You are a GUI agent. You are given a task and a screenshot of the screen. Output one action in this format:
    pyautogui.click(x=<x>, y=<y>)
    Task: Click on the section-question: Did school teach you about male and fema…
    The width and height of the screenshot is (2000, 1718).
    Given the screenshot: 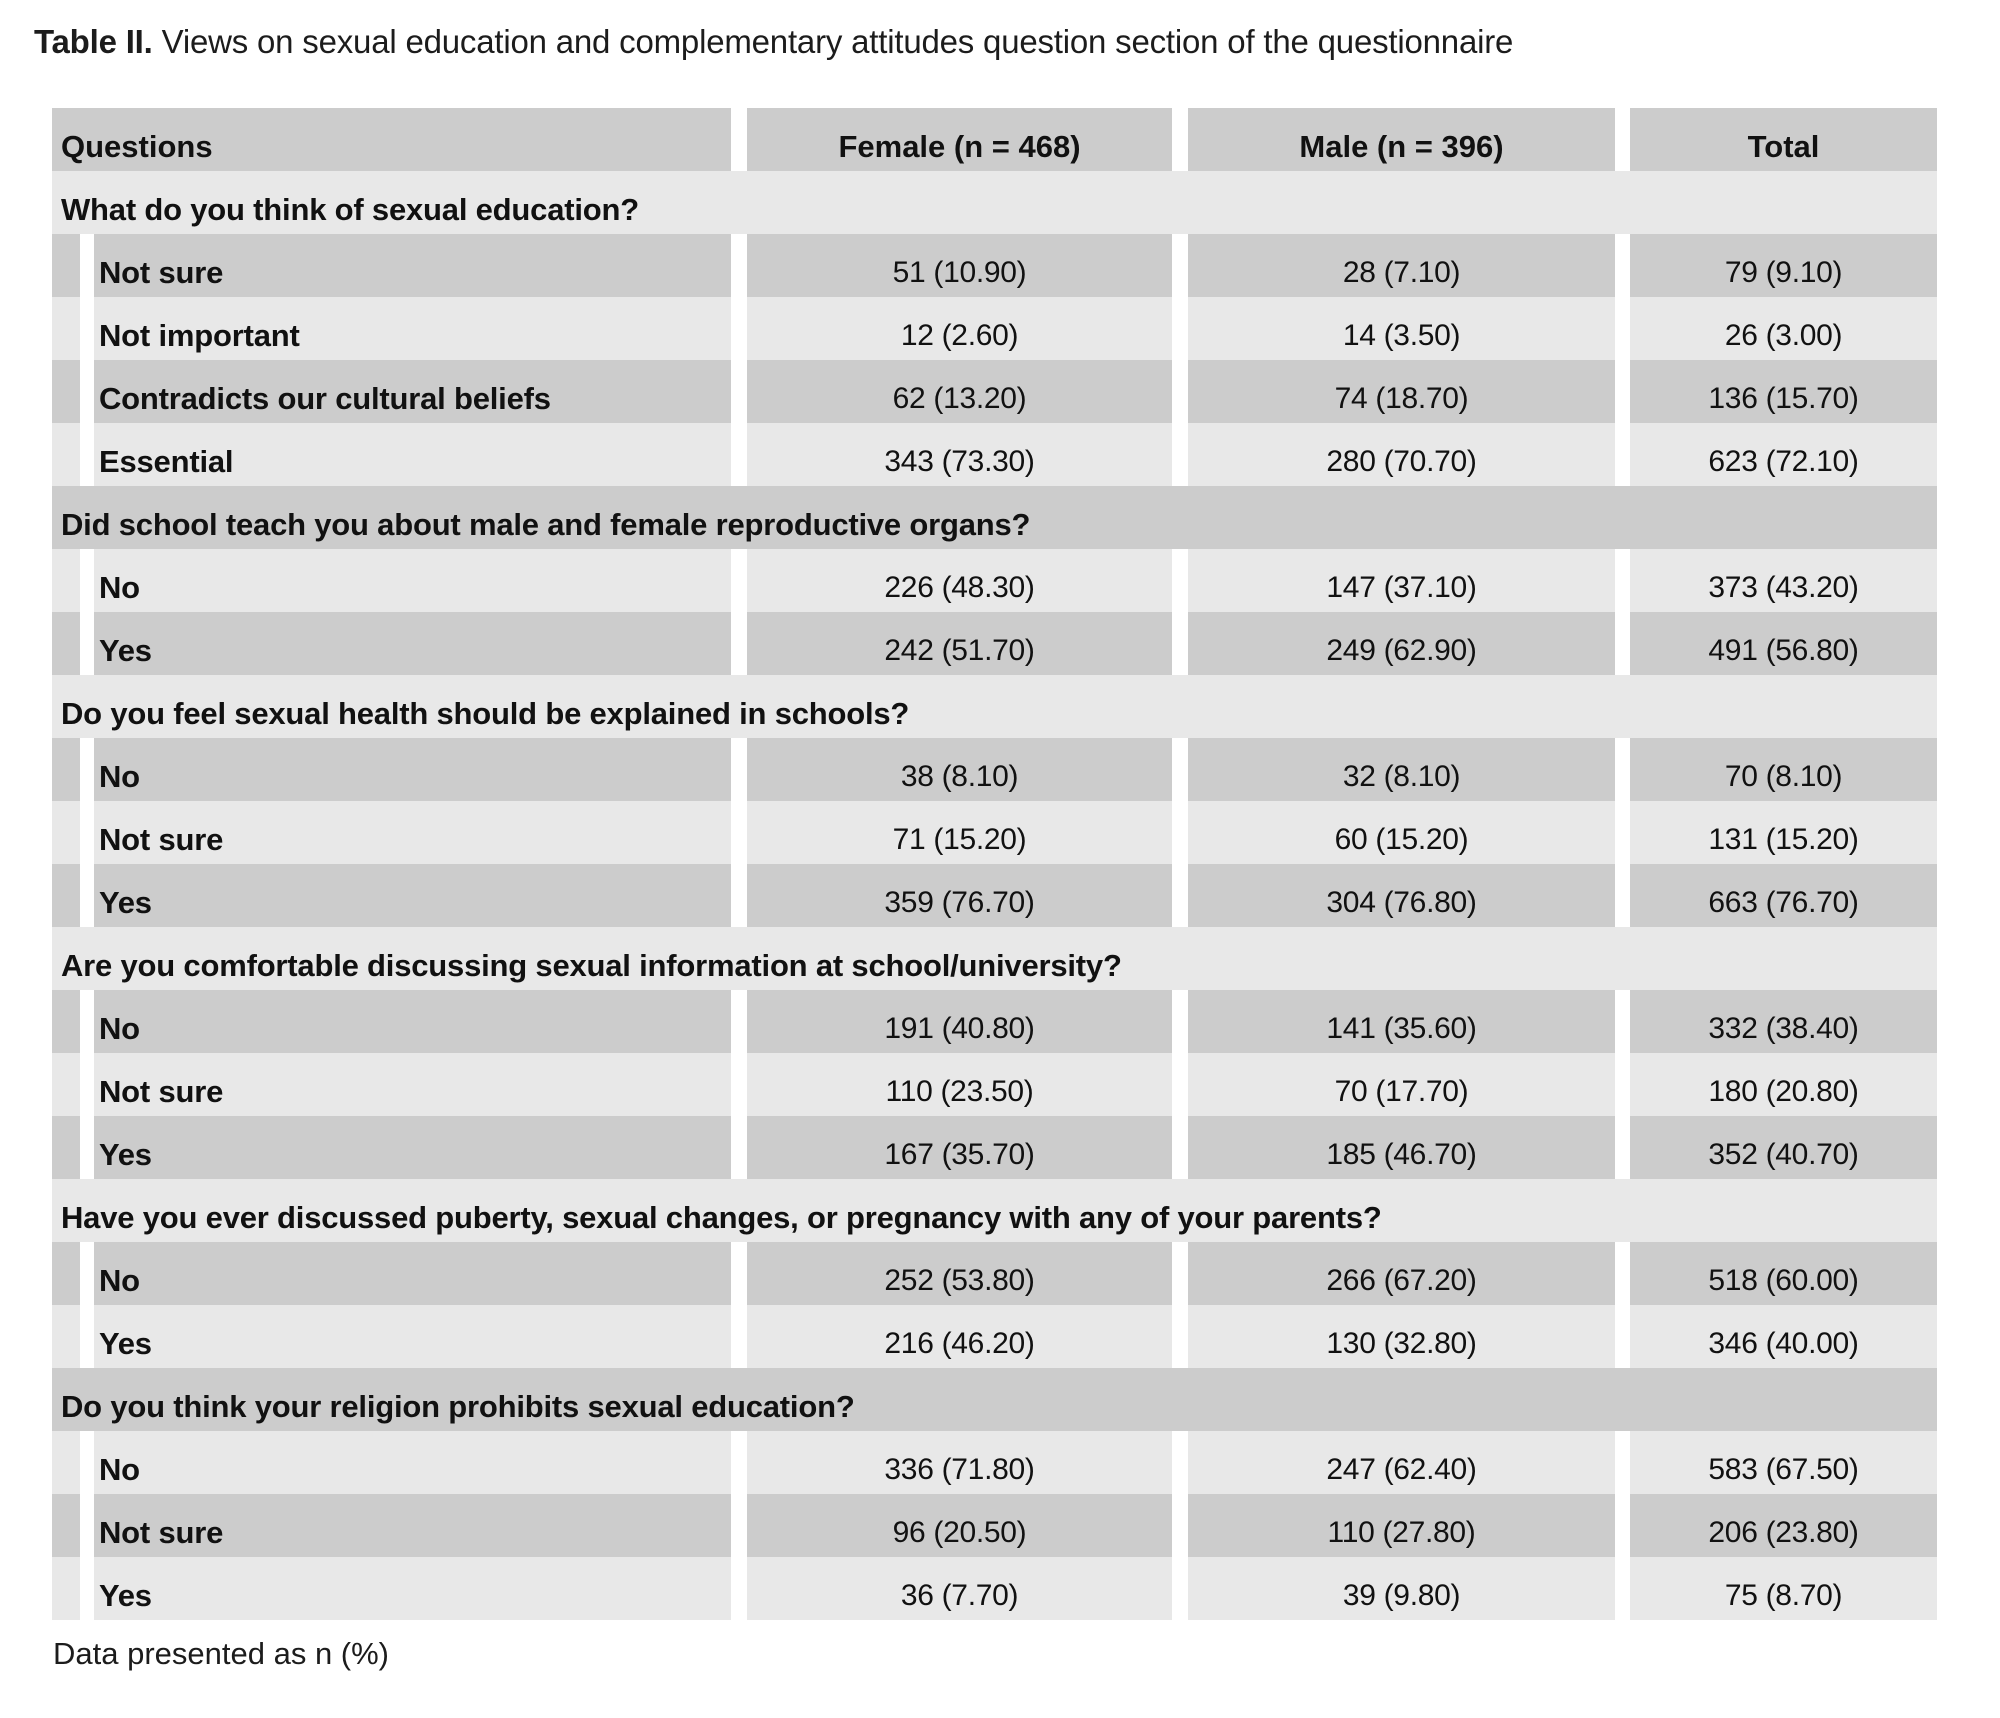 What is the action you would take?
    pyautogui.click(x=994, y=517)
    